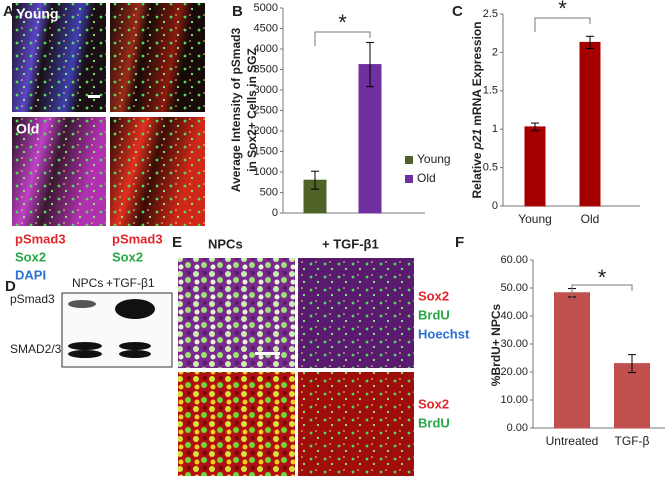 The image size is (666, 477). What do you see at coordinates (177, 242) in the screenshot?
I see `panel-label: E` at bounding box center [177, 242].